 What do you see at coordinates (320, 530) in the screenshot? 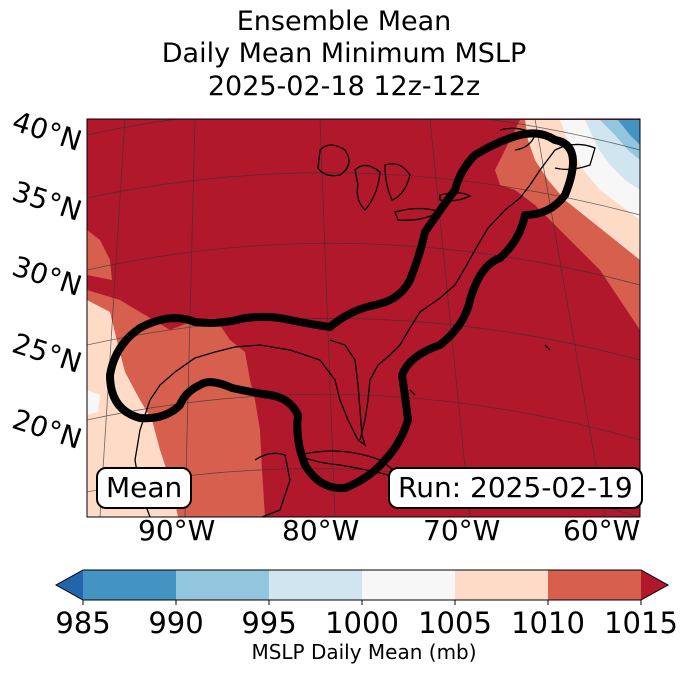
I see `lon-label-80: 80°W` at bounding box center [320, 530].